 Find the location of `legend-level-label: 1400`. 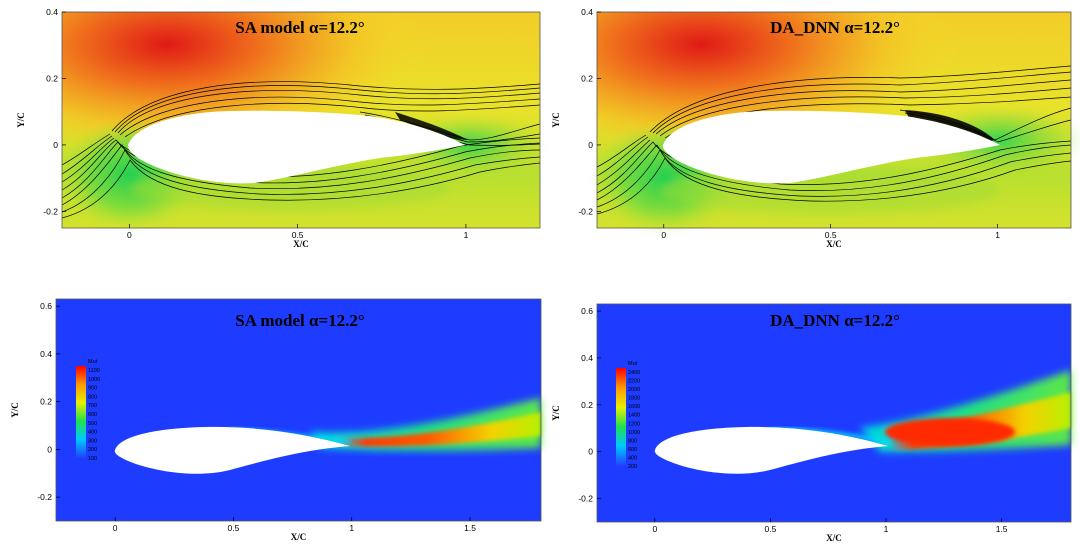

legend-level-label: 1400 is located at coordinates (634, 416).